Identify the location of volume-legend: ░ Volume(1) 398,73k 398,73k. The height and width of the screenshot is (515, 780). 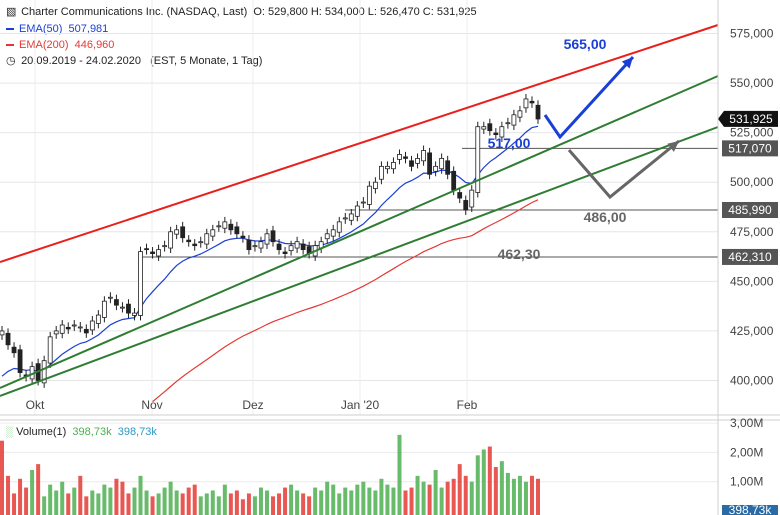
(81, 432).